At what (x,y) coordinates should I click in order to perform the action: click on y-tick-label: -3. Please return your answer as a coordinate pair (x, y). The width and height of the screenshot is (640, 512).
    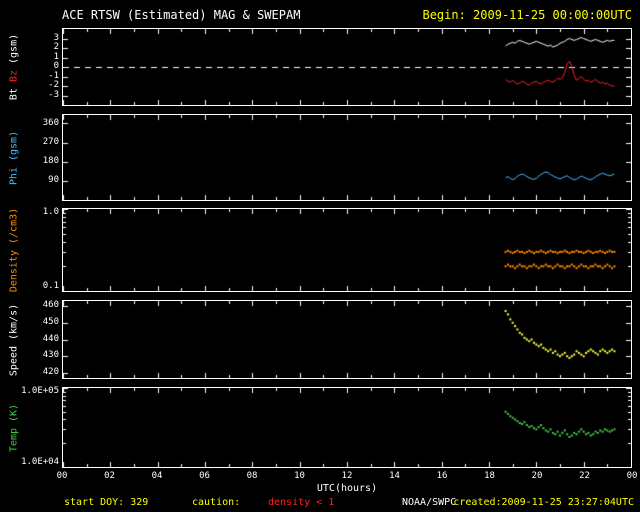
    Looking at the image, I should click on (53, 94).